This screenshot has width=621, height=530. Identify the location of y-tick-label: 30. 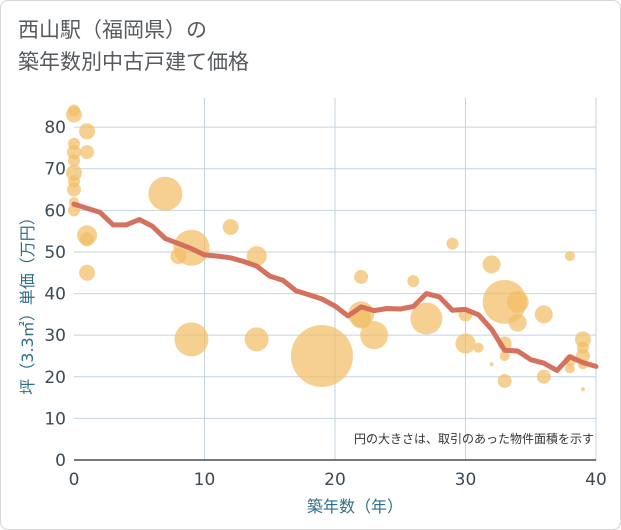
(55, 336).